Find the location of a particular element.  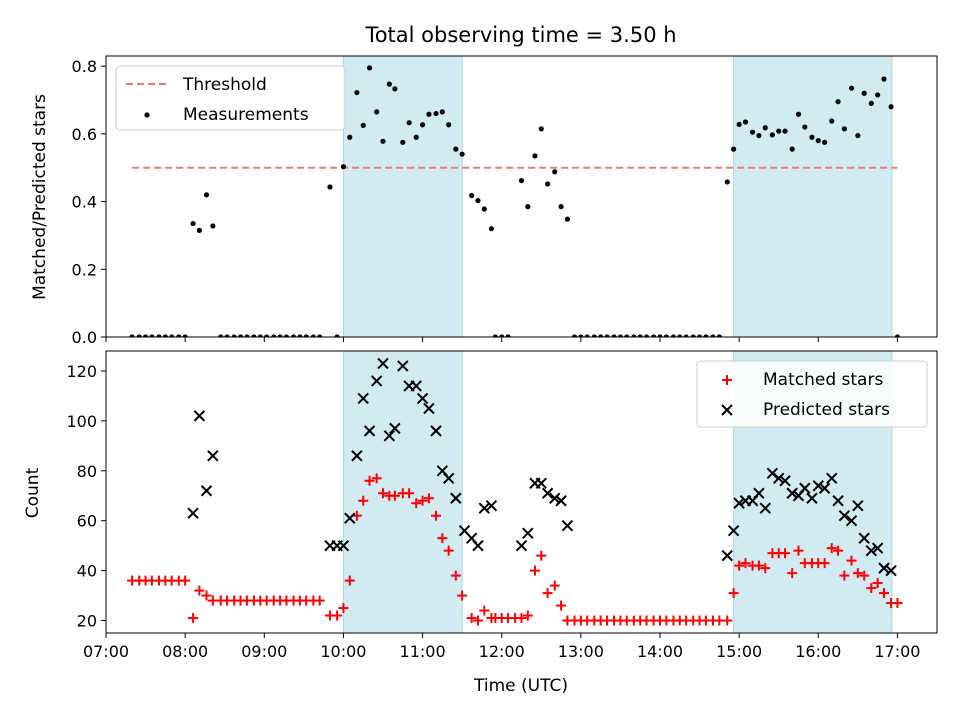

y-tick-label: 0.4 is located at coordinates (84, 202).